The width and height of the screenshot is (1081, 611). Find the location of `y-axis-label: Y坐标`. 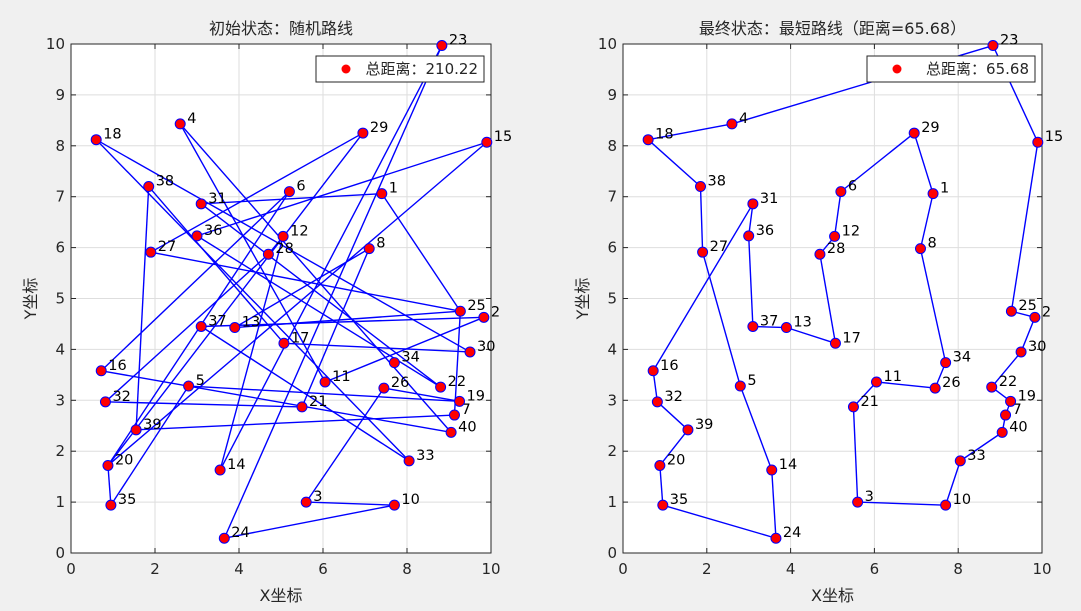

y-axis-label: Y坐标 is located at coordinates (582, 299).